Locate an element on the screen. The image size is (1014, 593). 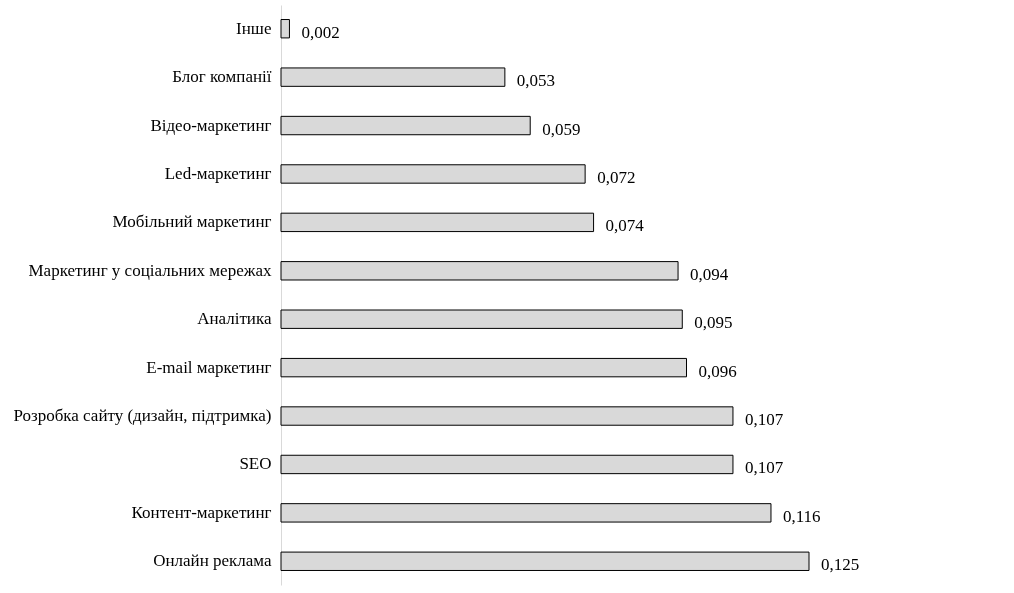
y-tick-label: Онлайн реклама is located at coordinates (212, 561).